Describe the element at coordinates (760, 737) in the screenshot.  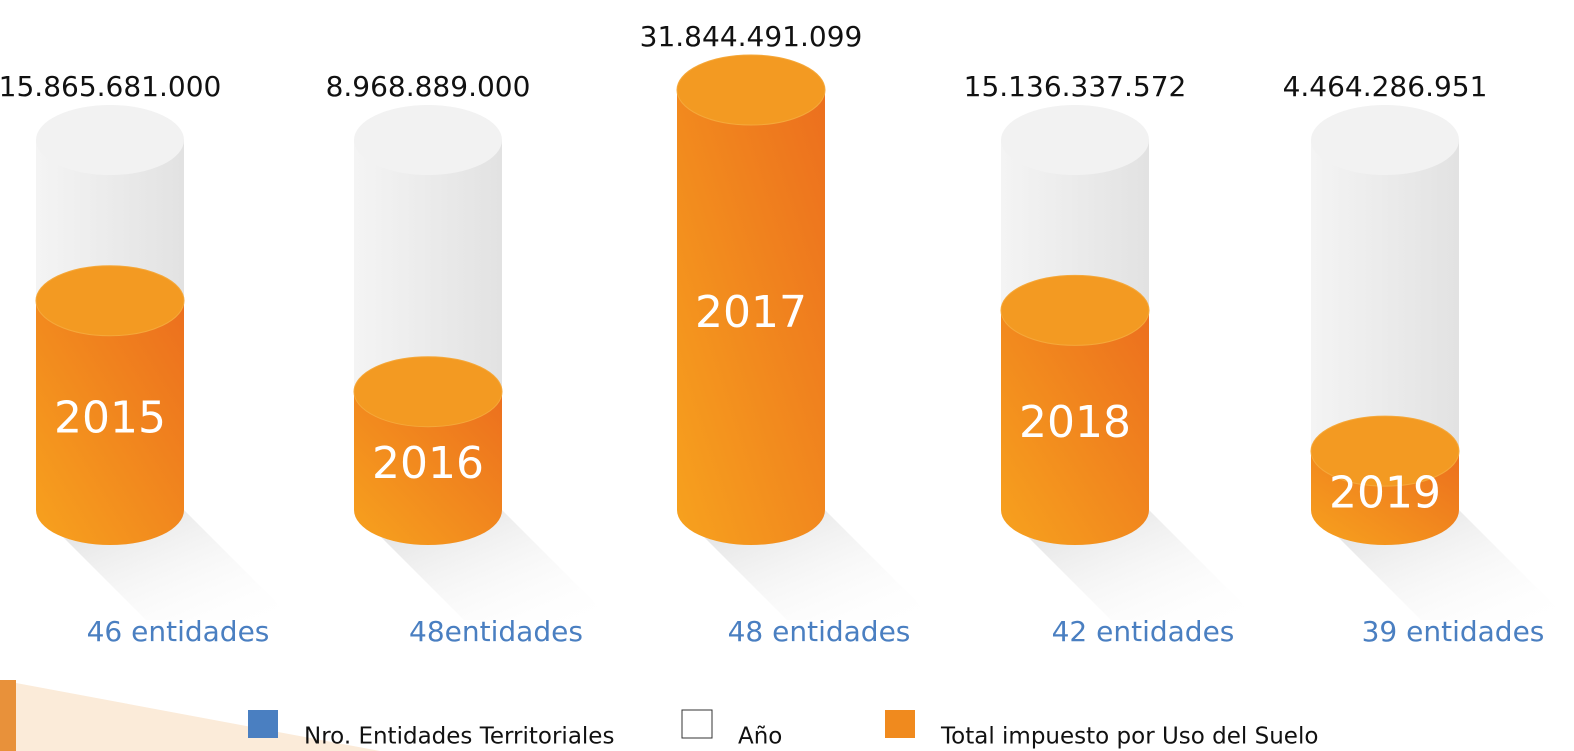
I see `legend-label: Año` at that location.